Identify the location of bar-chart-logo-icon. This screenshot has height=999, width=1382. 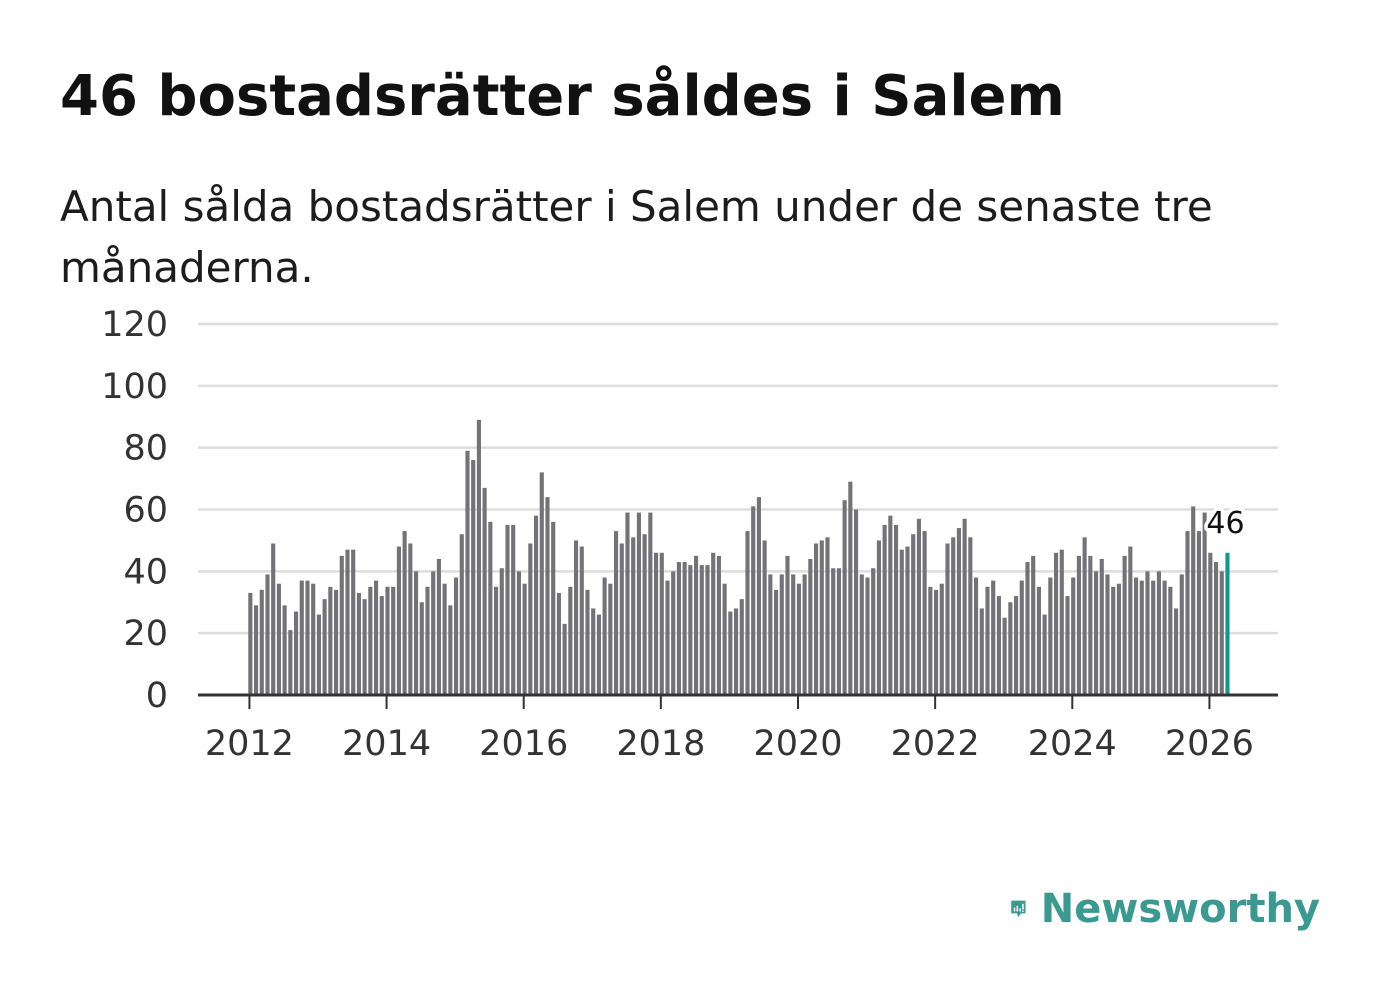
(1018, 909).